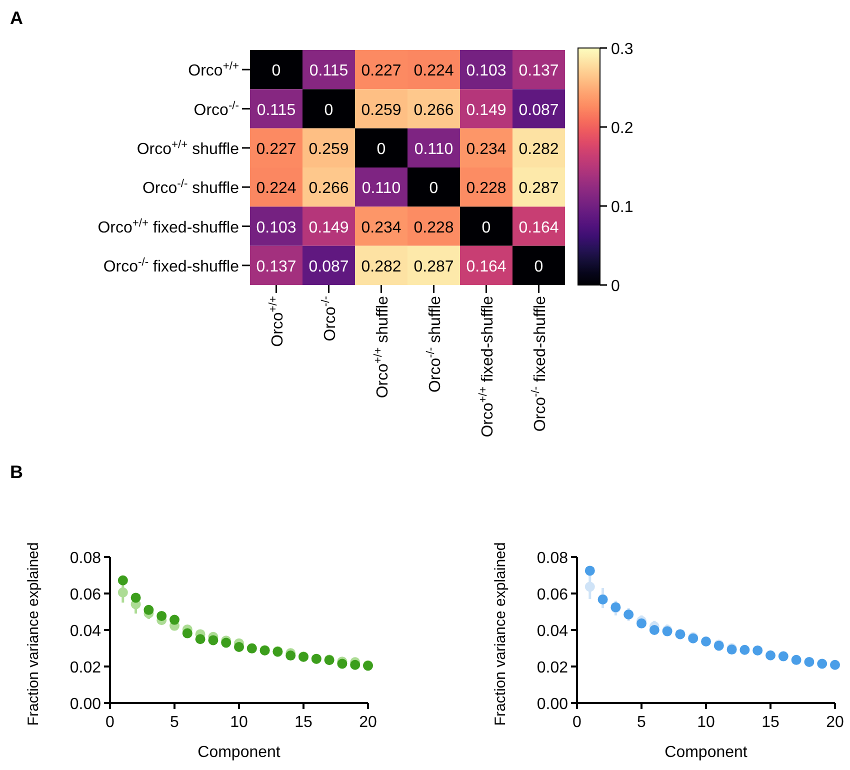 Image resolution: width=850 pixels, height=770 pixels. Describe the element at coordinates (622, 49) in the screenshot. I see `color-bar-label: 0.3` at that location.